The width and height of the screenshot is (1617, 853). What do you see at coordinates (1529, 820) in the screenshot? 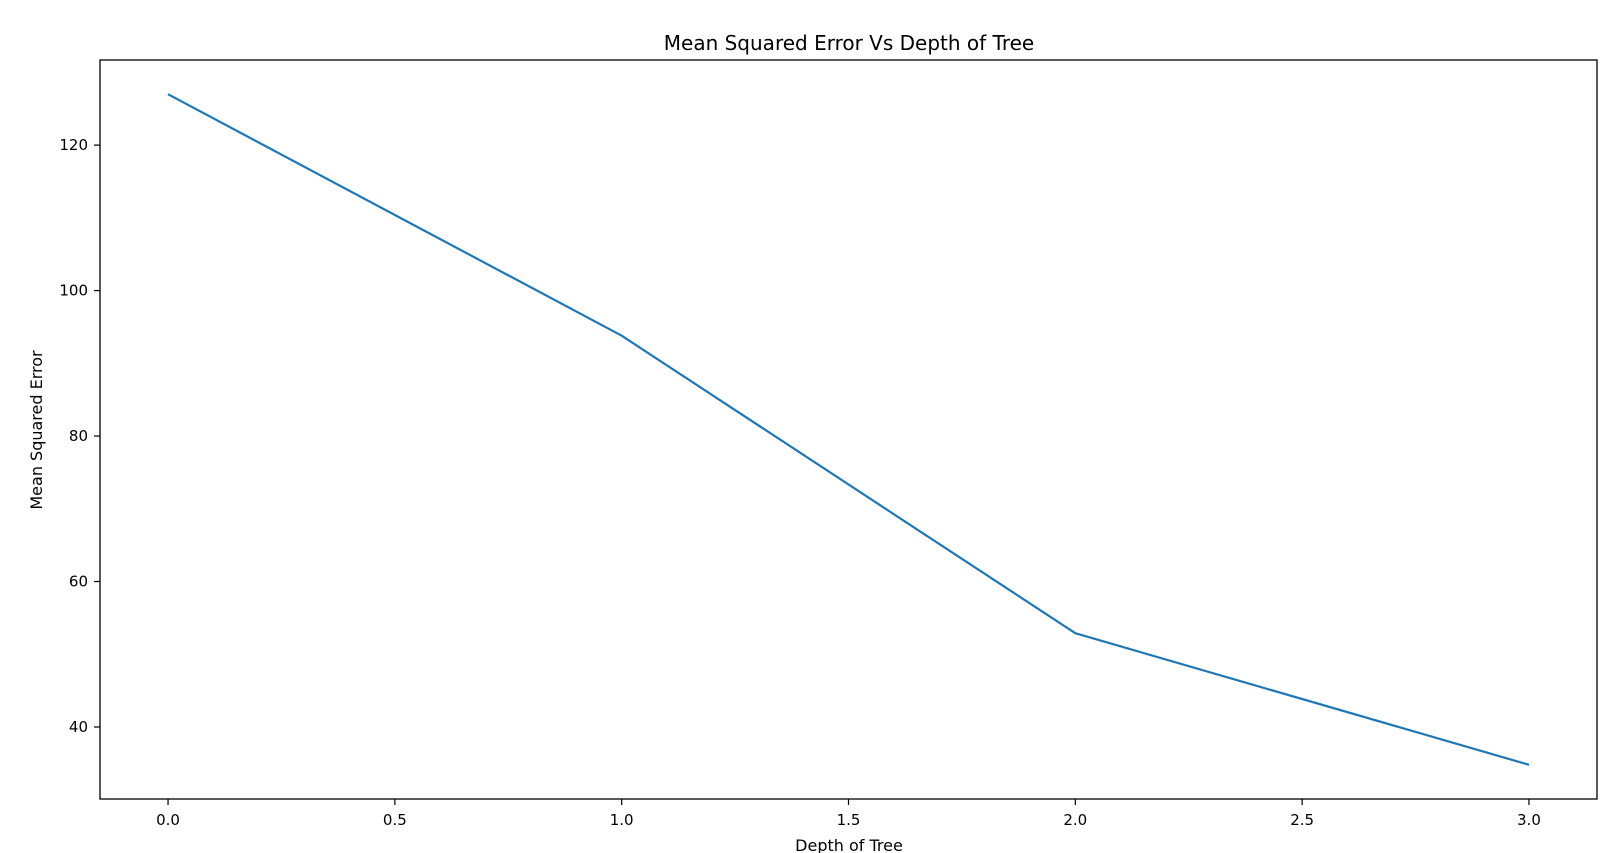
I see `x-tick-label: 3.0` at bounding box center [1529, 820].